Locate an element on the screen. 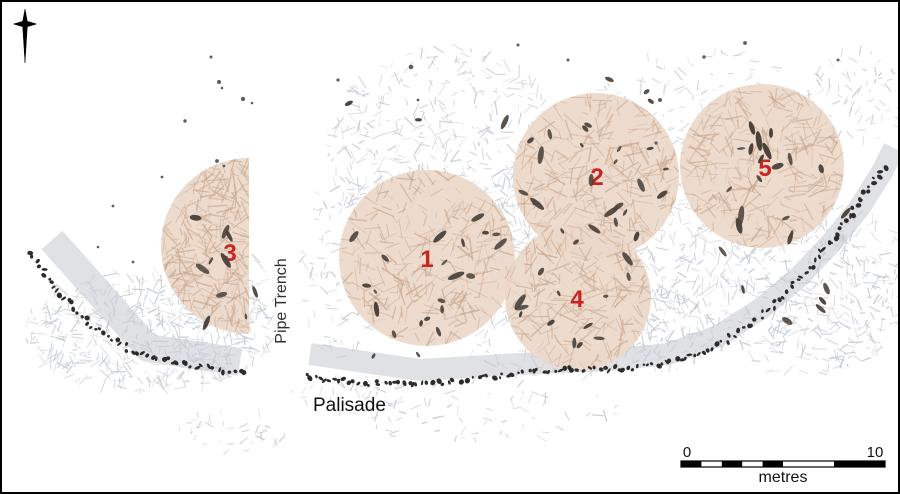  excavation-area-2: 2 is located at coordinates (596, 176).